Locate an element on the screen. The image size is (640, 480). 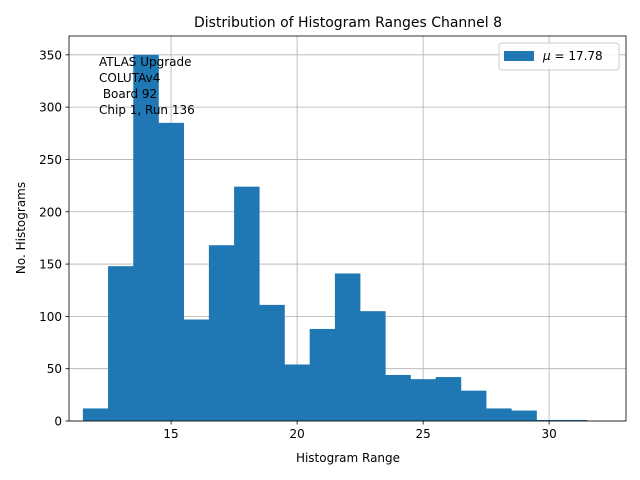
legend-label: μ = 17.78 is located at coordinates (572, 56).